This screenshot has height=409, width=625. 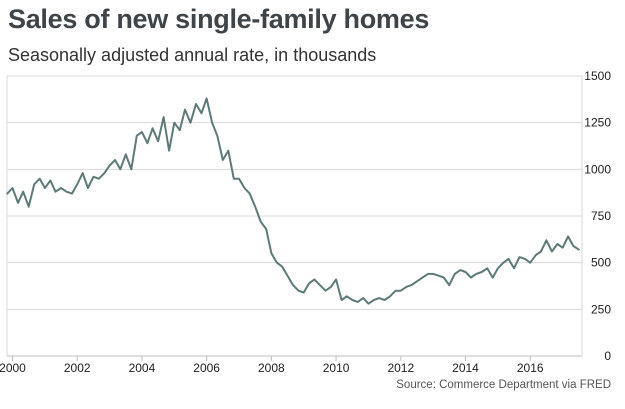 What do you see at coordinates (400, 368) in the screenshot?
I see `x-tick-label: 2012` at bounding box center [400, 368].